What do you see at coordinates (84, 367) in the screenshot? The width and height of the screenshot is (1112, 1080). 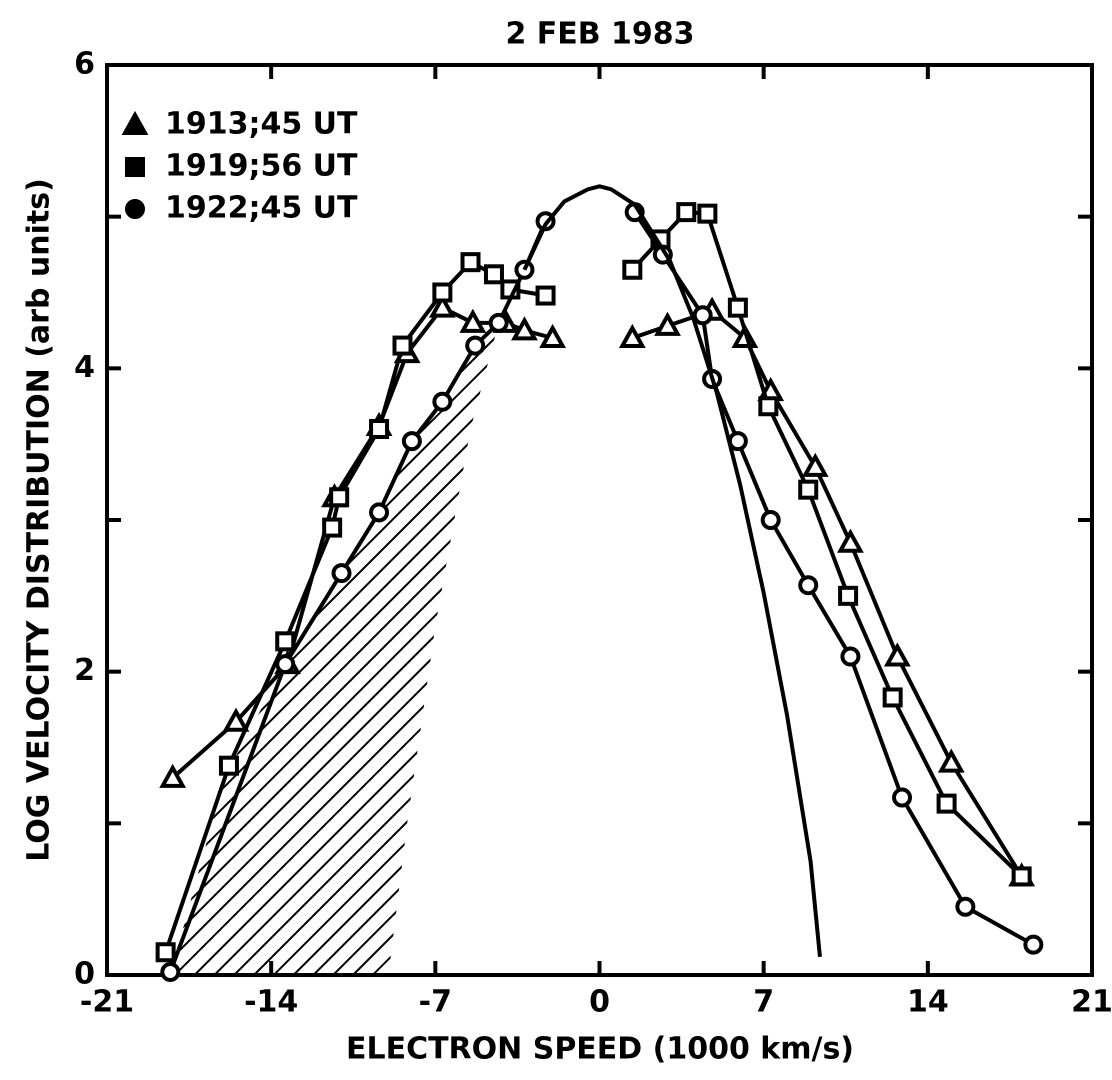 I see `y-tick-label: 4` at bounding box center [84, 367].